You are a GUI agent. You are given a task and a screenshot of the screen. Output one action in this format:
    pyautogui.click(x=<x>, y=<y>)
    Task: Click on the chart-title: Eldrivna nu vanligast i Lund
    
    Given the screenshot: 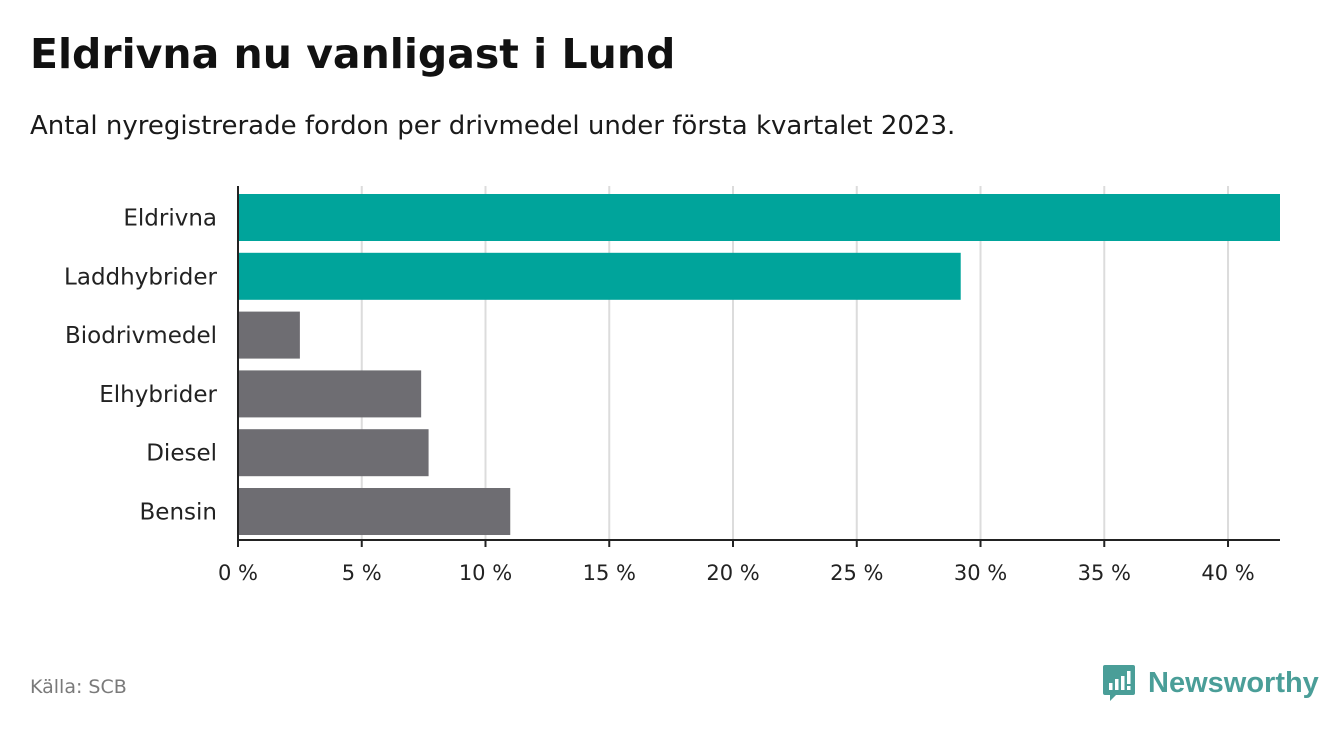 What is the action you would take?
    pyautogui.click(x=353, y=54)
    